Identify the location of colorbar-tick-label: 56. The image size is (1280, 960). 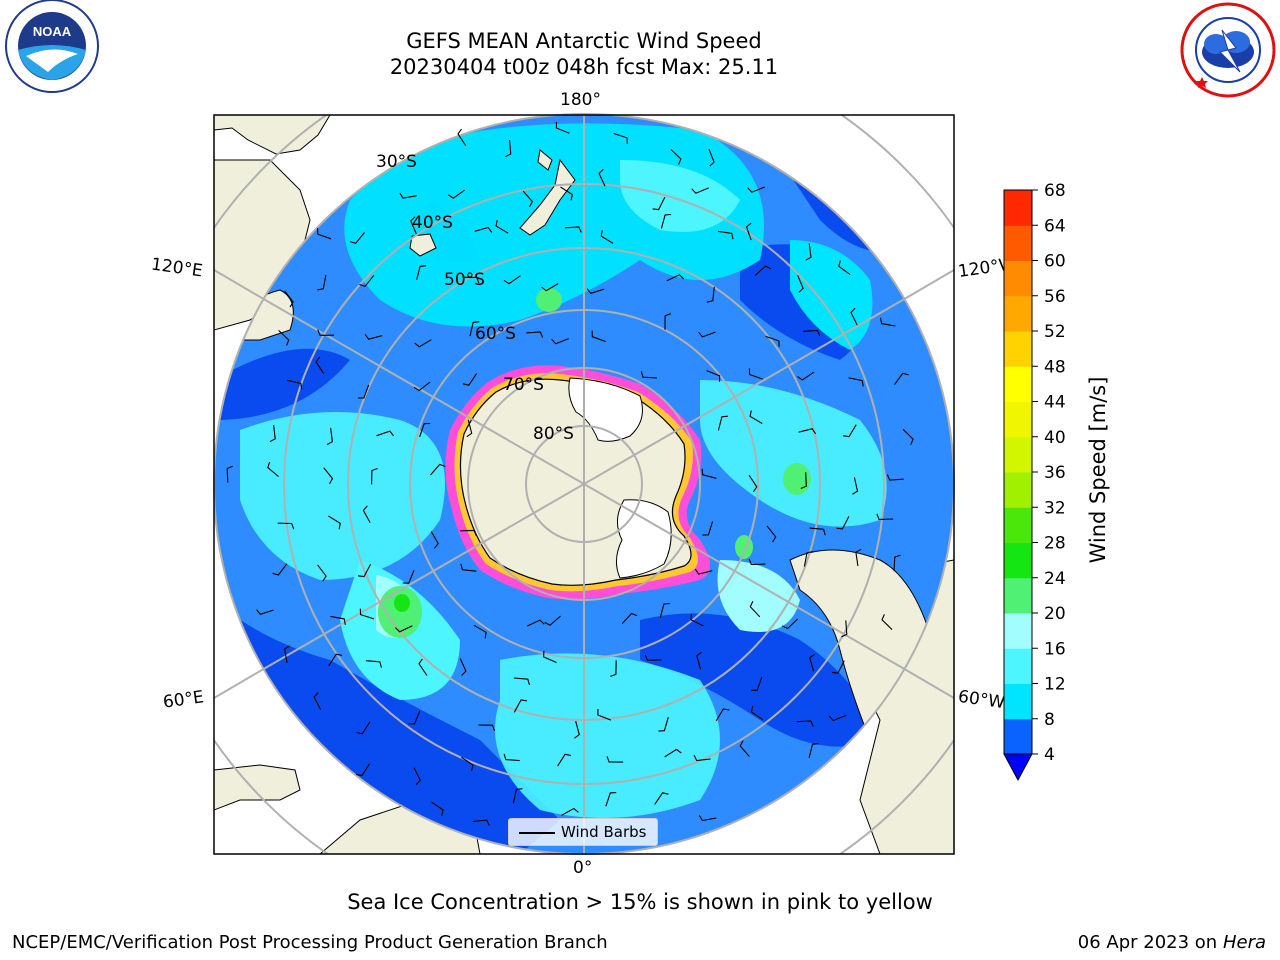
(1055, 297).